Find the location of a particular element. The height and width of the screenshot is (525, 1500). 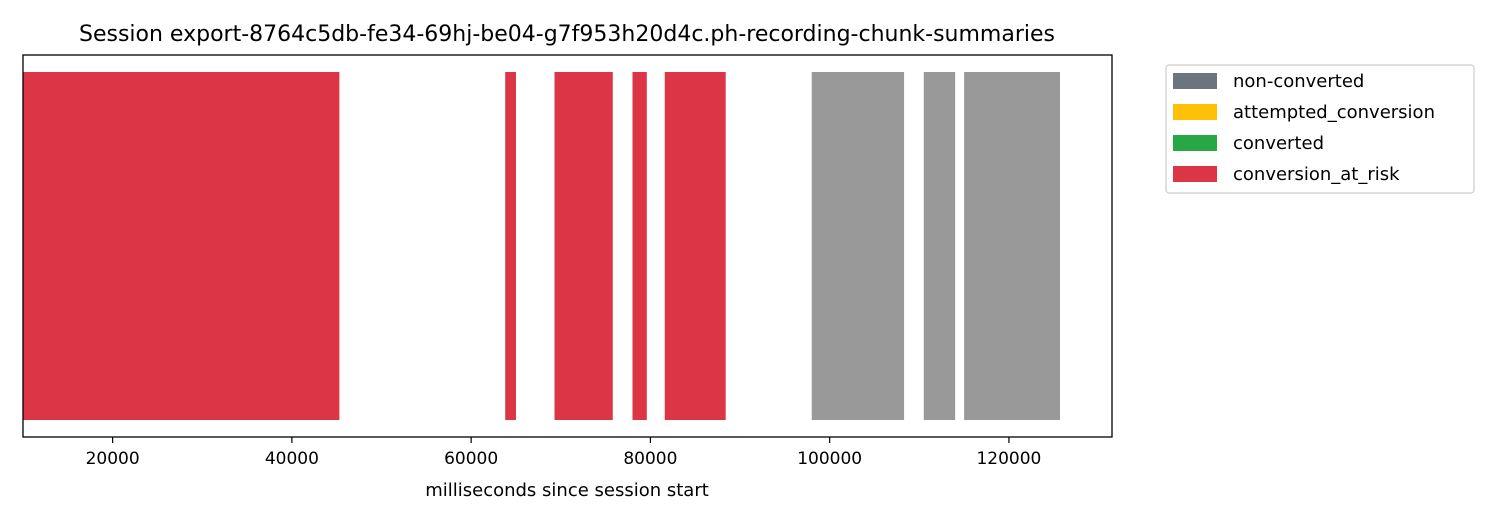

legend-swatch-non-converted is located at coordinates (1195, 81).